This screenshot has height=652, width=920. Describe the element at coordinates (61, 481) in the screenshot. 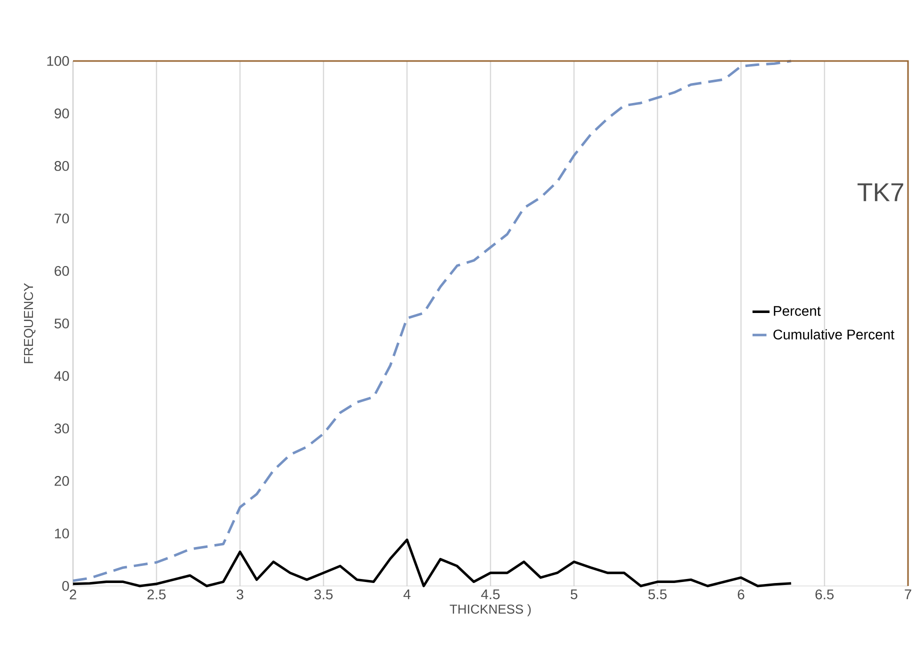

I see `y-tick-label: 20` at that location.